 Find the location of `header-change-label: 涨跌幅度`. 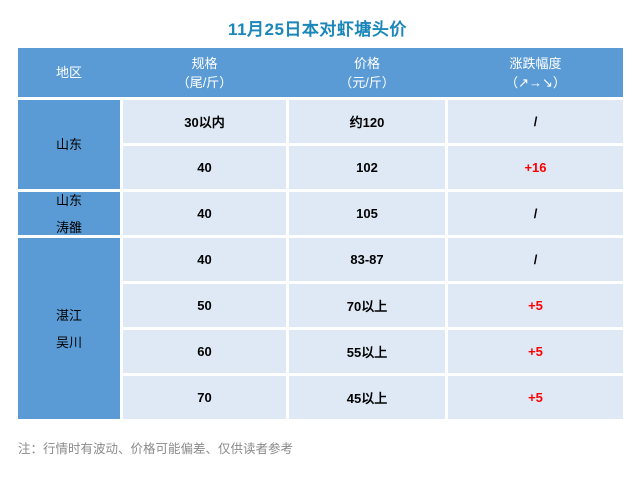

header-change-label: 涨跌幅度 is located at coordinates (535, 63).